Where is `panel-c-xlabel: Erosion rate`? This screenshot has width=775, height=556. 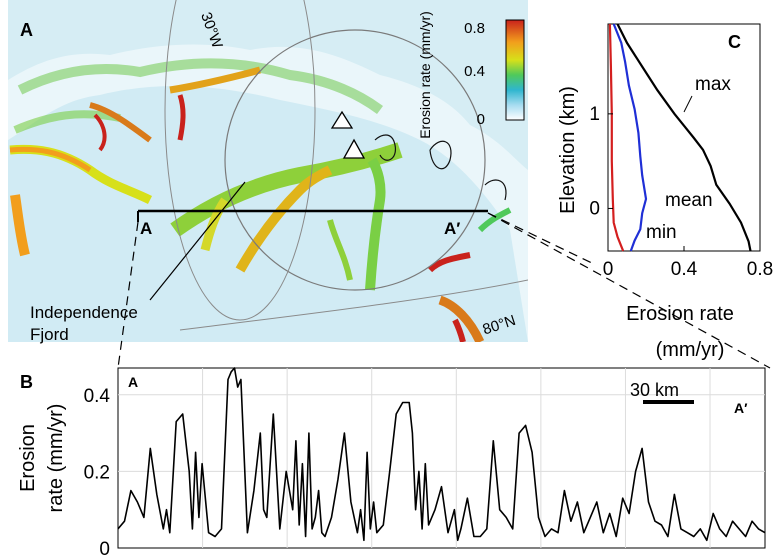
panel-c-xlabel: Erosion rate is located at coordinates (680, 314).